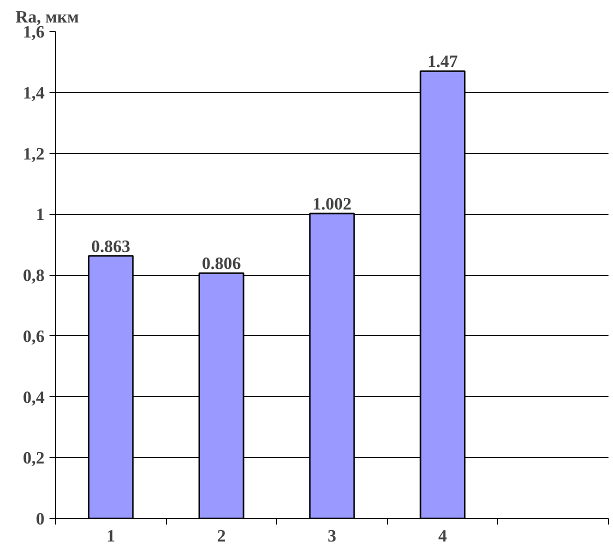 The image size is (613, 544). I want to click on x-tick-label: 2, so click(221, 535).